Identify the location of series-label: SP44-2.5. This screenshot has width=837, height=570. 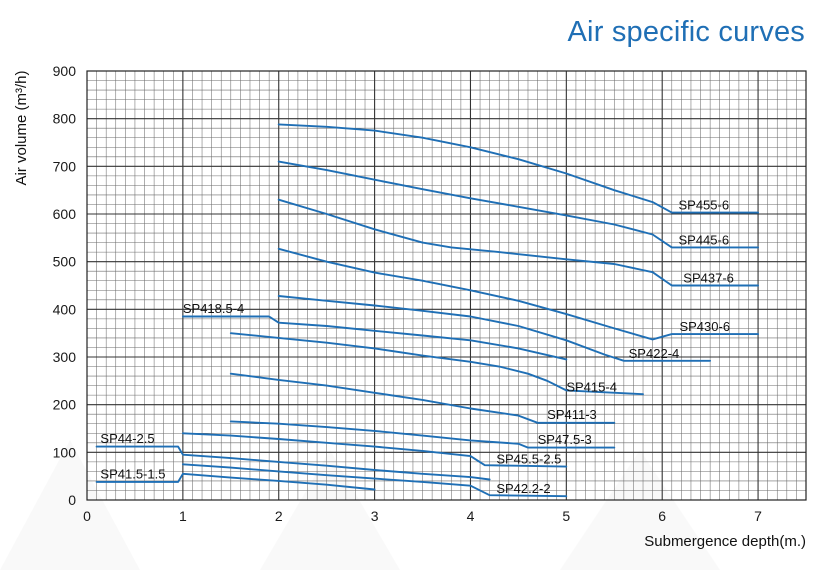
(127, 438).